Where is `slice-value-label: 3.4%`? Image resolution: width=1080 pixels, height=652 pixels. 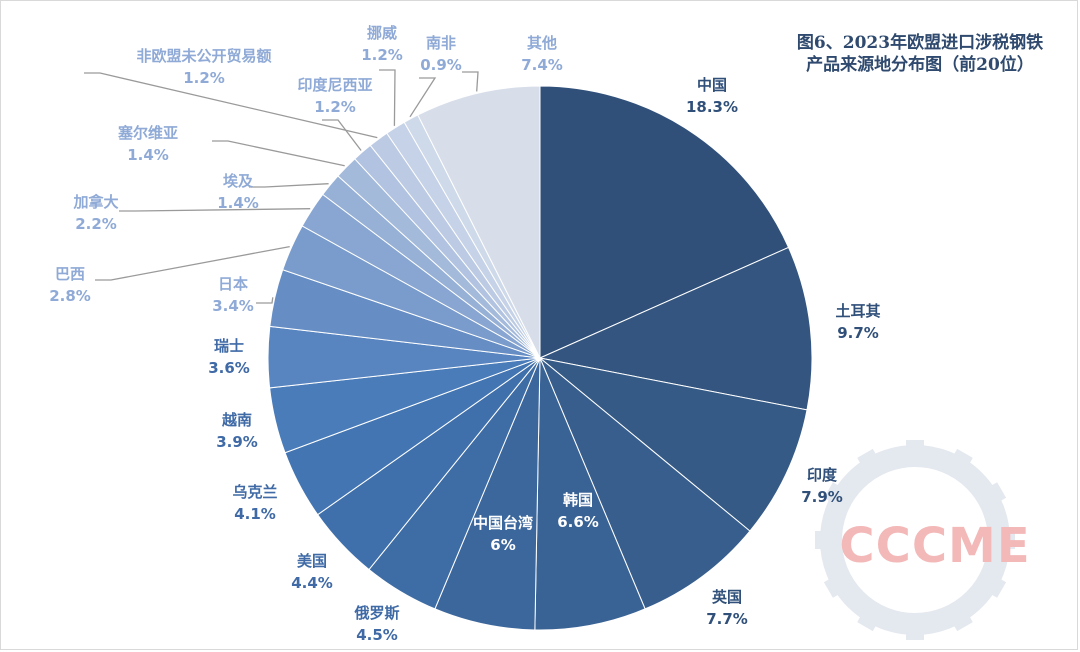 slice-value-label: 3.4% is located at coordinates (233, 306).